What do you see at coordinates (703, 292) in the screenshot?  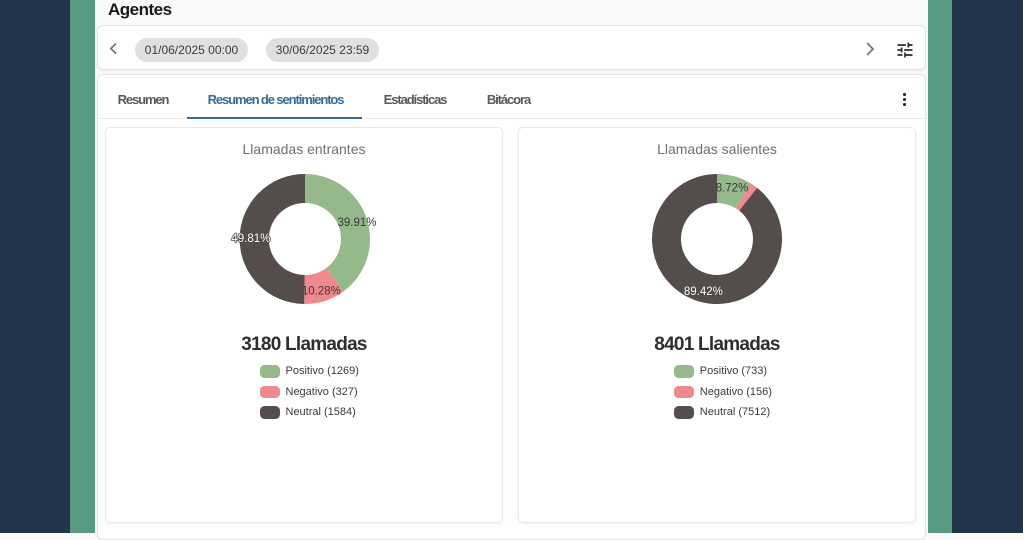 I see `svg-text: 89.42%` at bounding box center [703, 292].